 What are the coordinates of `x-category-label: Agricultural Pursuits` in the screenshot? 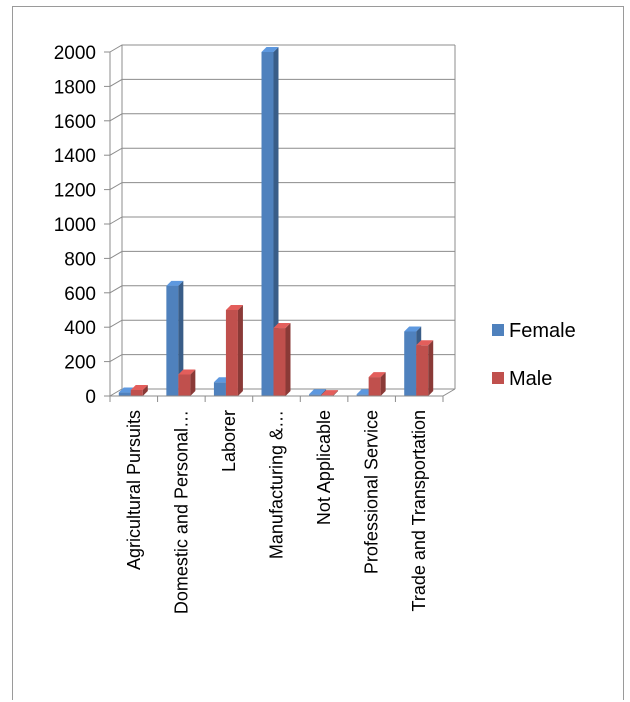 It's located at (134, 490).